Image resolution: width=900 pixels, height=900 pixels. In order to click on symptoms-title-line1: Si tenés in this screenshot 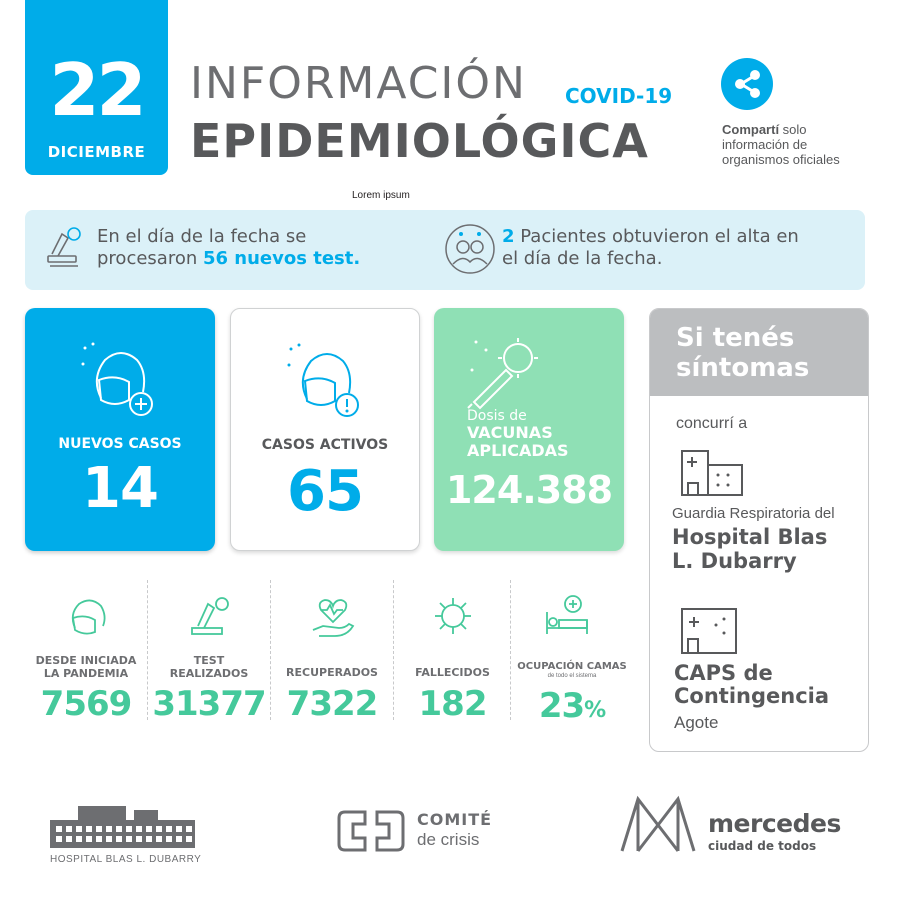, I will do `click(735, 338)`.